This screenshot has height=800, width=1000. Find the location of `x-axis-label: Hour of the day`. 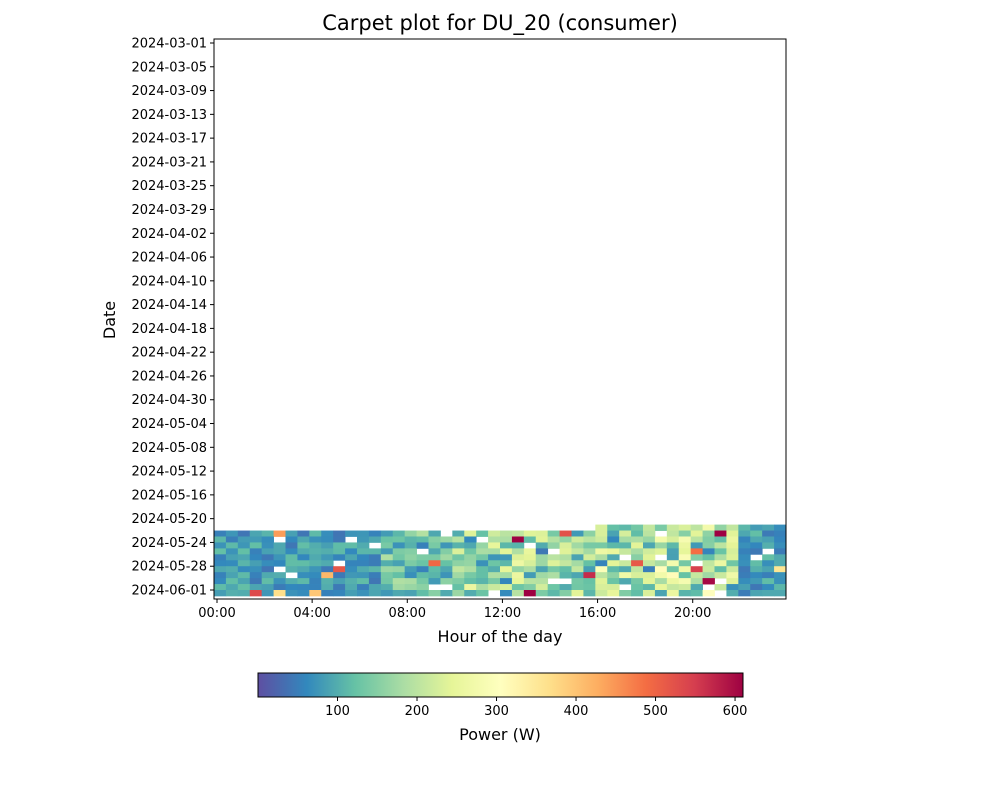

x-axis-label: Hour of the day is located at coordinates (500, 636).